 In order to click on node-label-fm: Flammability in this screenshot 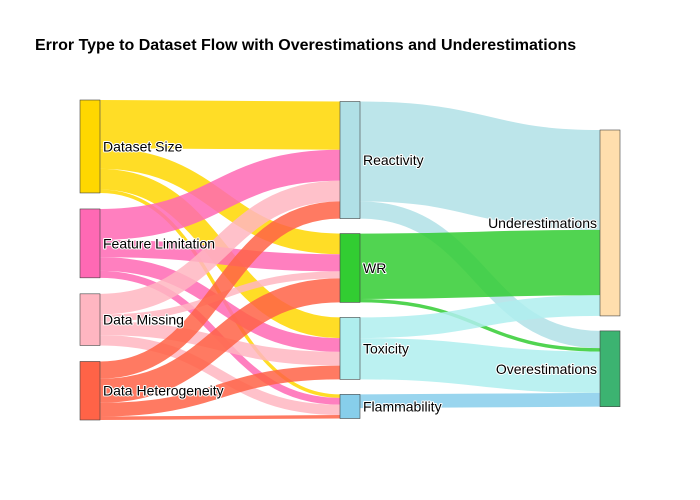, I will do `click(402, 406)`.